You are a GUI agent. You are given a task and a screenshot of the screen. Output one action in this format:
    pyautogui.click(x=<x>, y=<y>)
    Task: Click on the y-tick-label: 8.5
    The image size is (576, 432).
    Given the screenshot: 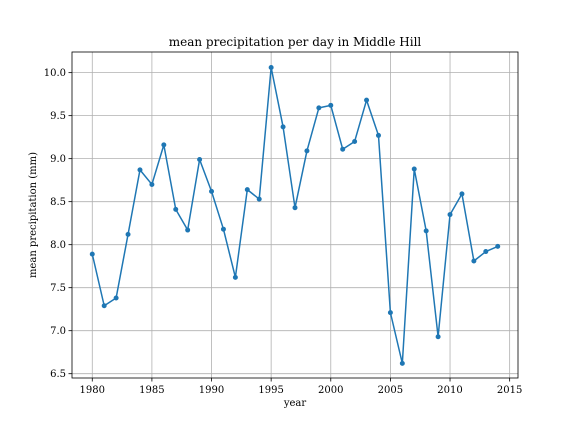 What is the action you would take?
    pyautogui.click(x=58, y=202)
    